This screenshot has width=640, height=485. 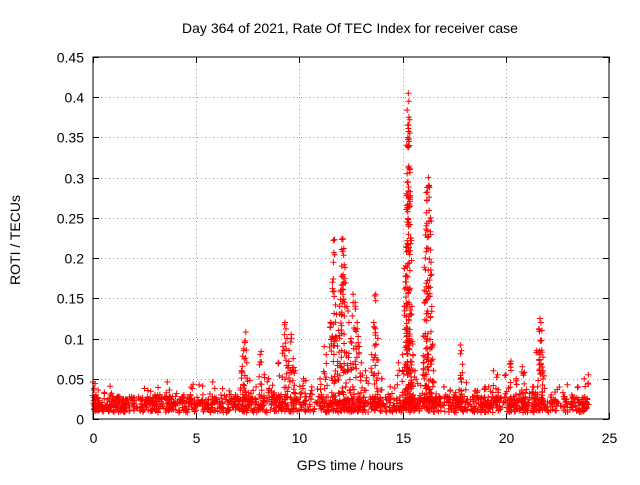 I want to click on y-tick-label: 0.3, so click(x=75, y=179).